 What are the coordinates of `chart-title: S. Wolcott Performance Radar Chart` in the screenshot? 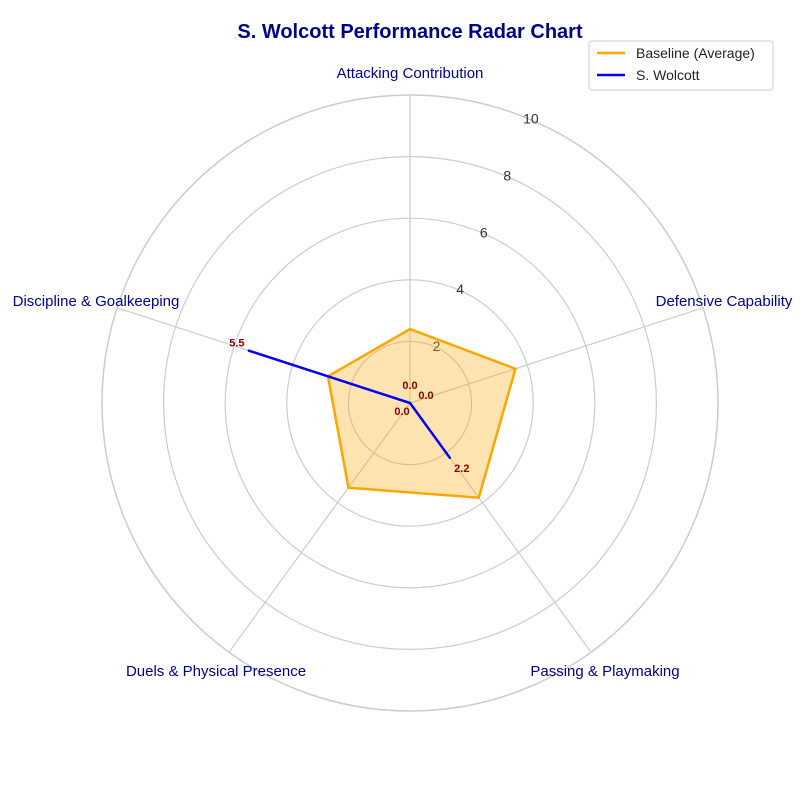 It's located at (410, 32).